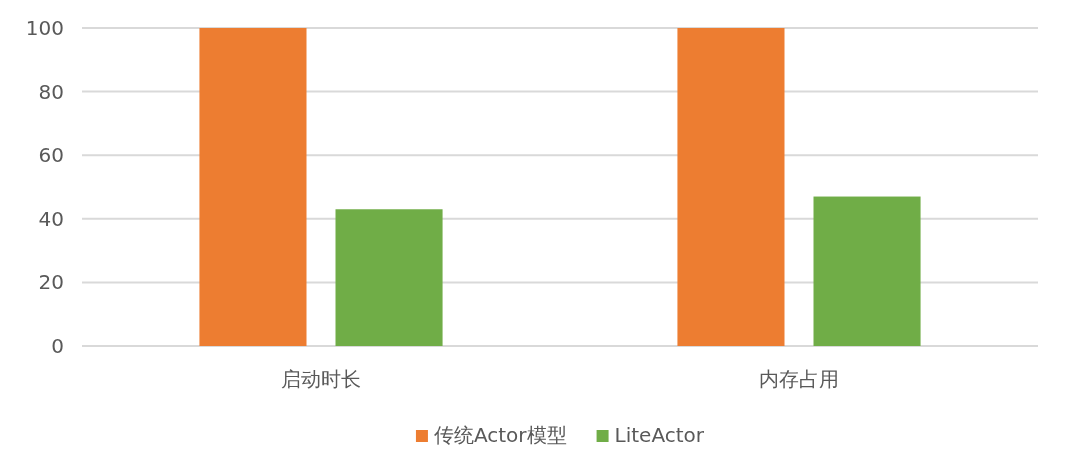 This screenshot has width=1080, height=460. What do you see at coordinates (51, 282) in the screenshot?
I see `y-tick-label: 20` at bounding box center [51, 282].